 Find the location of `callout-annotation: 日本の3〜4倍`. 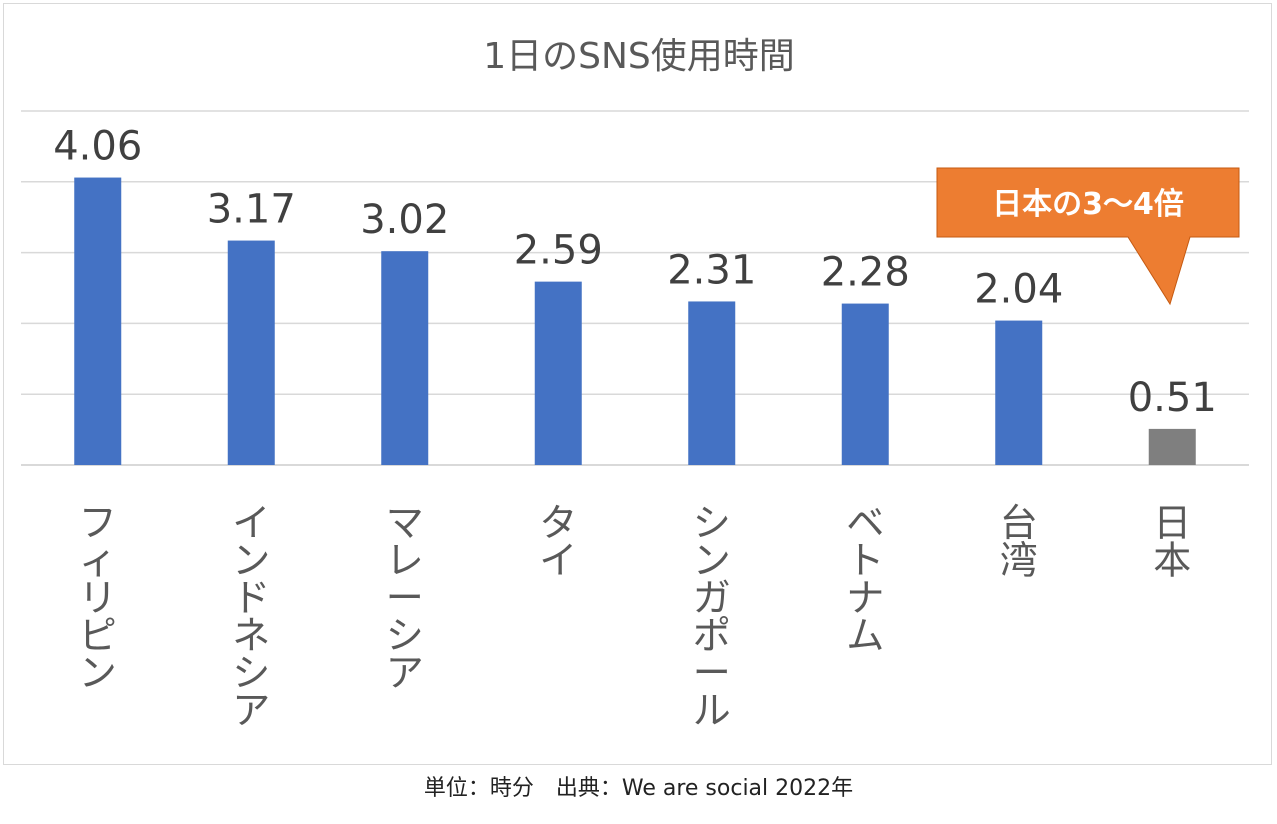

callout-annotation: 日本の3〜4倍 is located at coordinates (1088, 236).